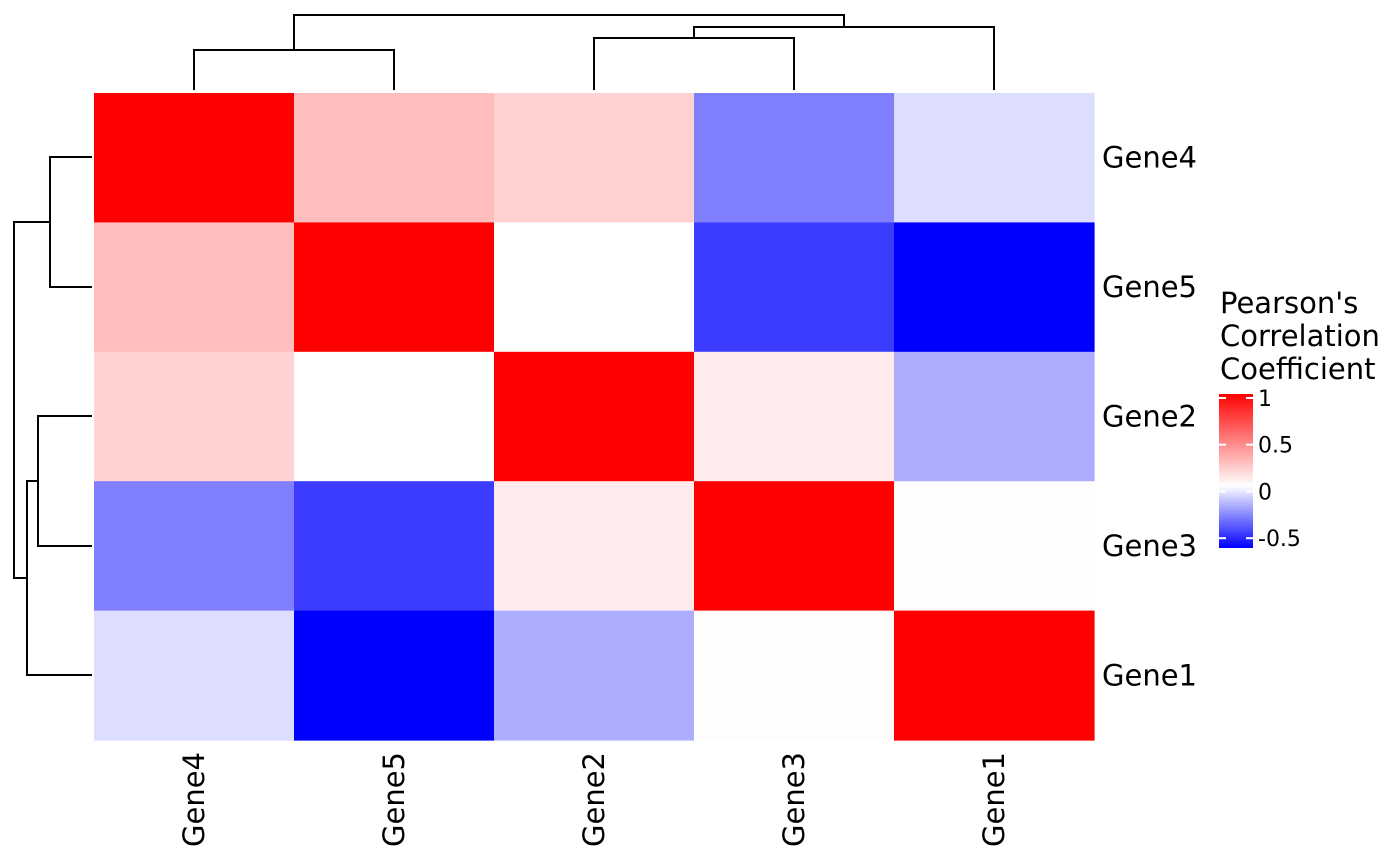  What do you see at coordinates (794, 287) in the screenshot?
I see `heatmap-cell-gene5-gene3` at bounding box center [794, 287].